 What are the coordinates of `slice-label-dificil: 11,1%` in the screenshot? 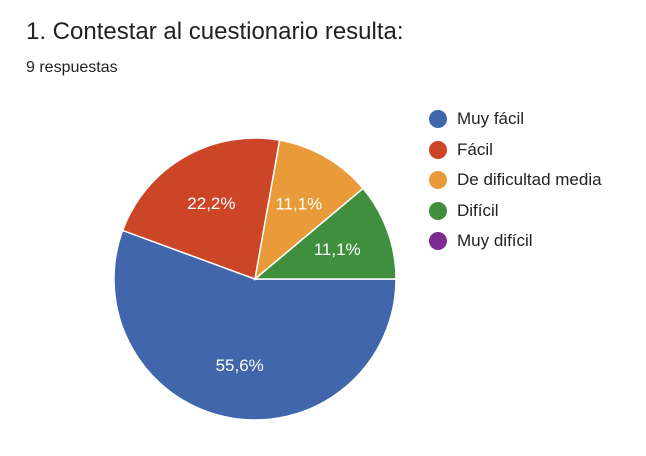 It's located at (337, 249).